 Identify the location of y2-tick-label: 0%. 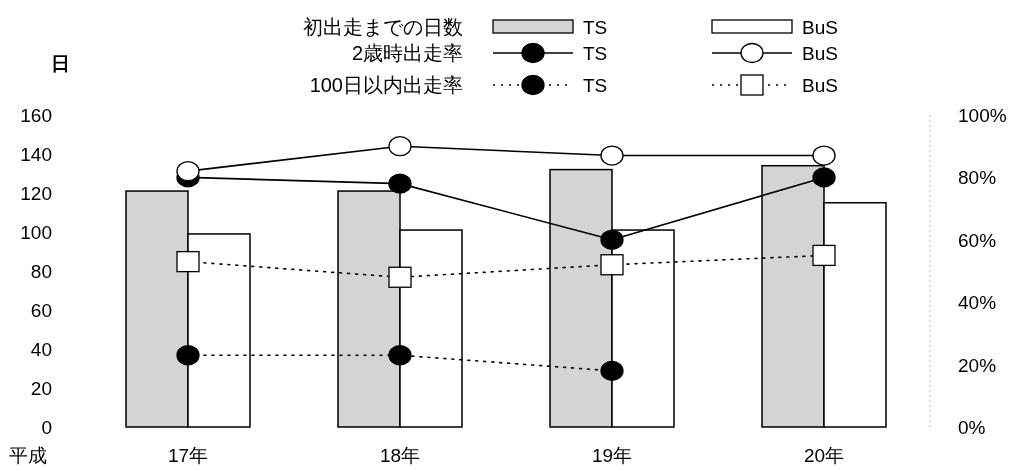
(972, 427).